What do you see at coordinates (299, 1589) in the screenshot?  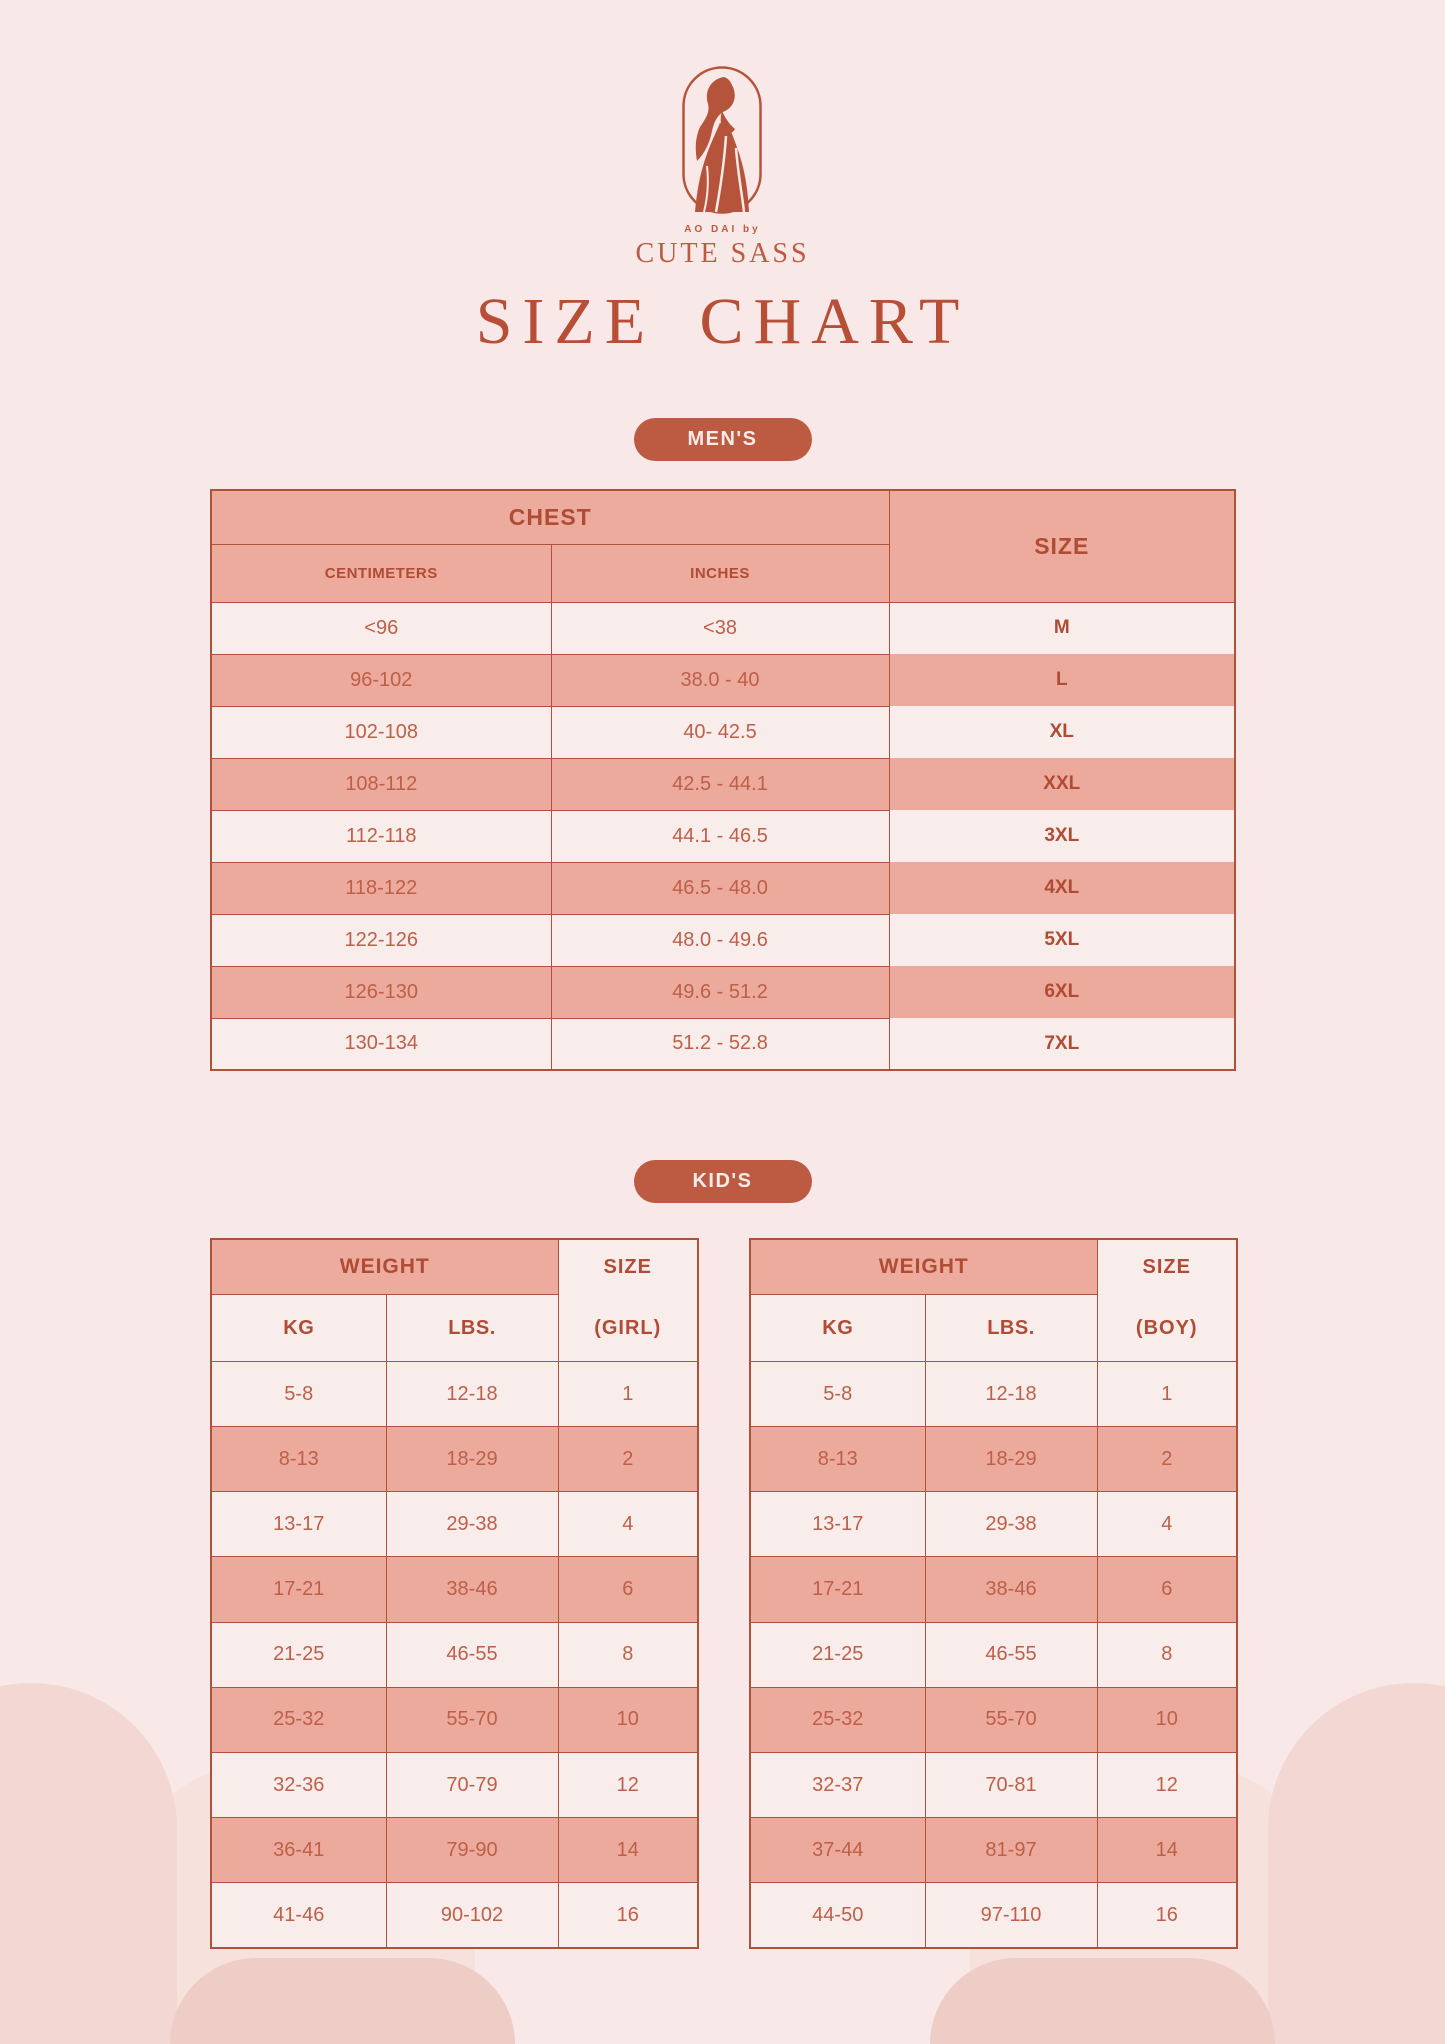 I see `girl-kg-cell: 17-21` at bounding box center [299, 1589].